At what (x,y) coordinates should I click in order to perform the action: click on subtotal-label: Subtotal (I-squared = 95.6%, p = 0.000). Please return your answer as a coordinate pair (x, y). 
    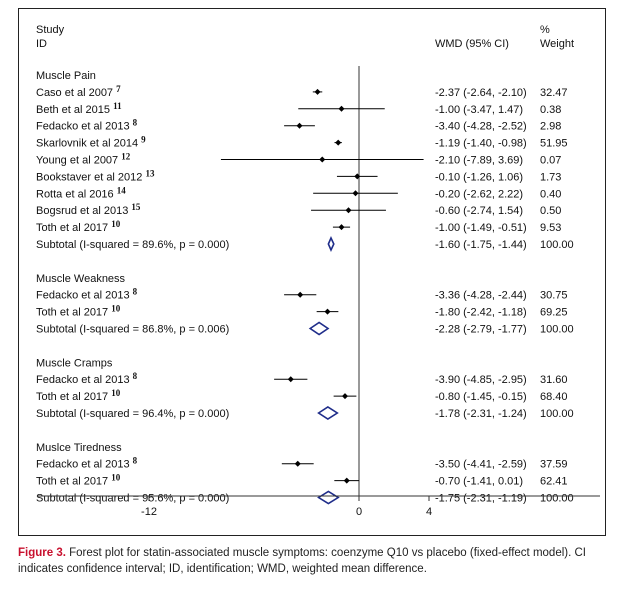
    Looking at the image, I should click on (132, 499).